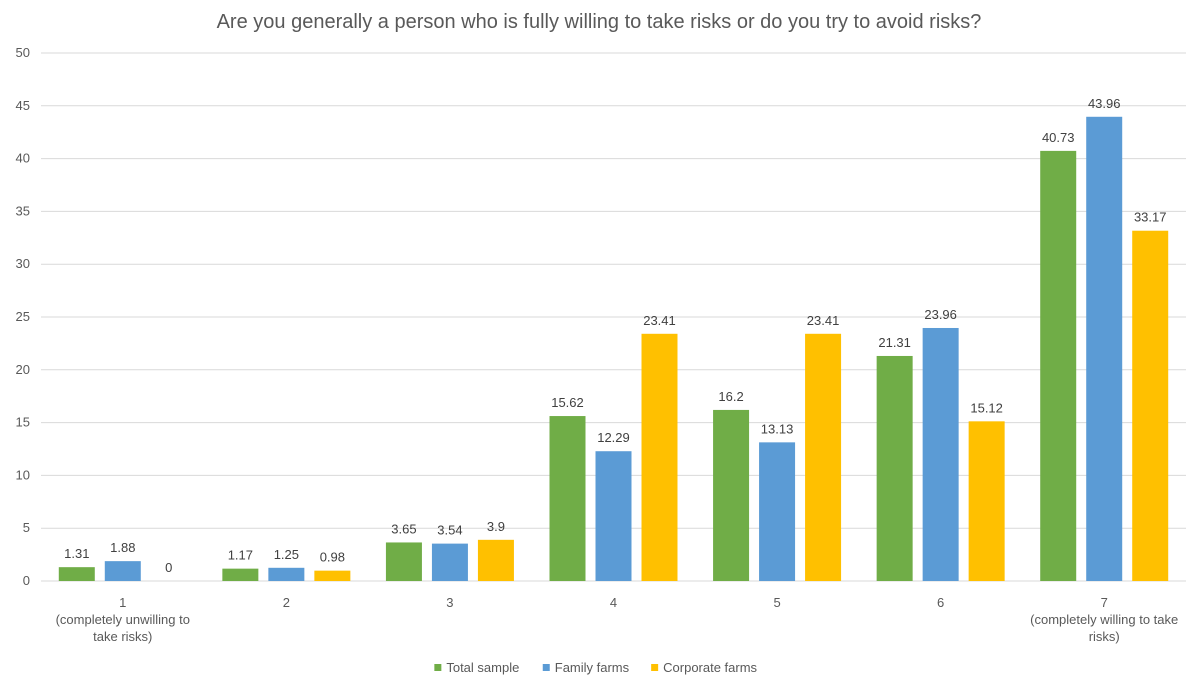 The width and height of the screenshot is (1198, 680). What do you see at coordinates (1104, 602) in the screenshot?
I see `x-tick-label: 7` at bounding box center [1104, 602].